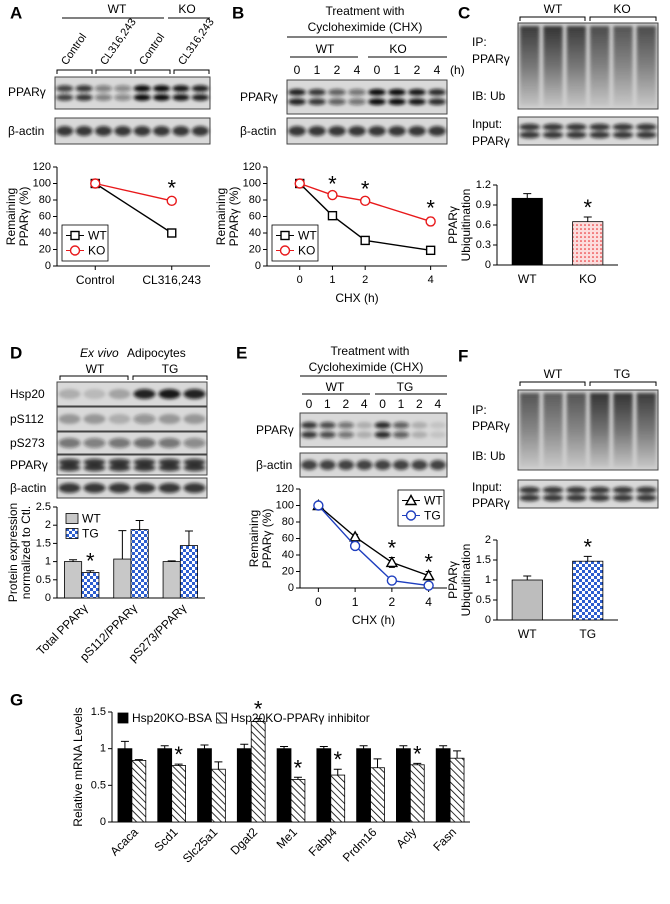  I want to click on legend-label: WT, so click(91, 519).